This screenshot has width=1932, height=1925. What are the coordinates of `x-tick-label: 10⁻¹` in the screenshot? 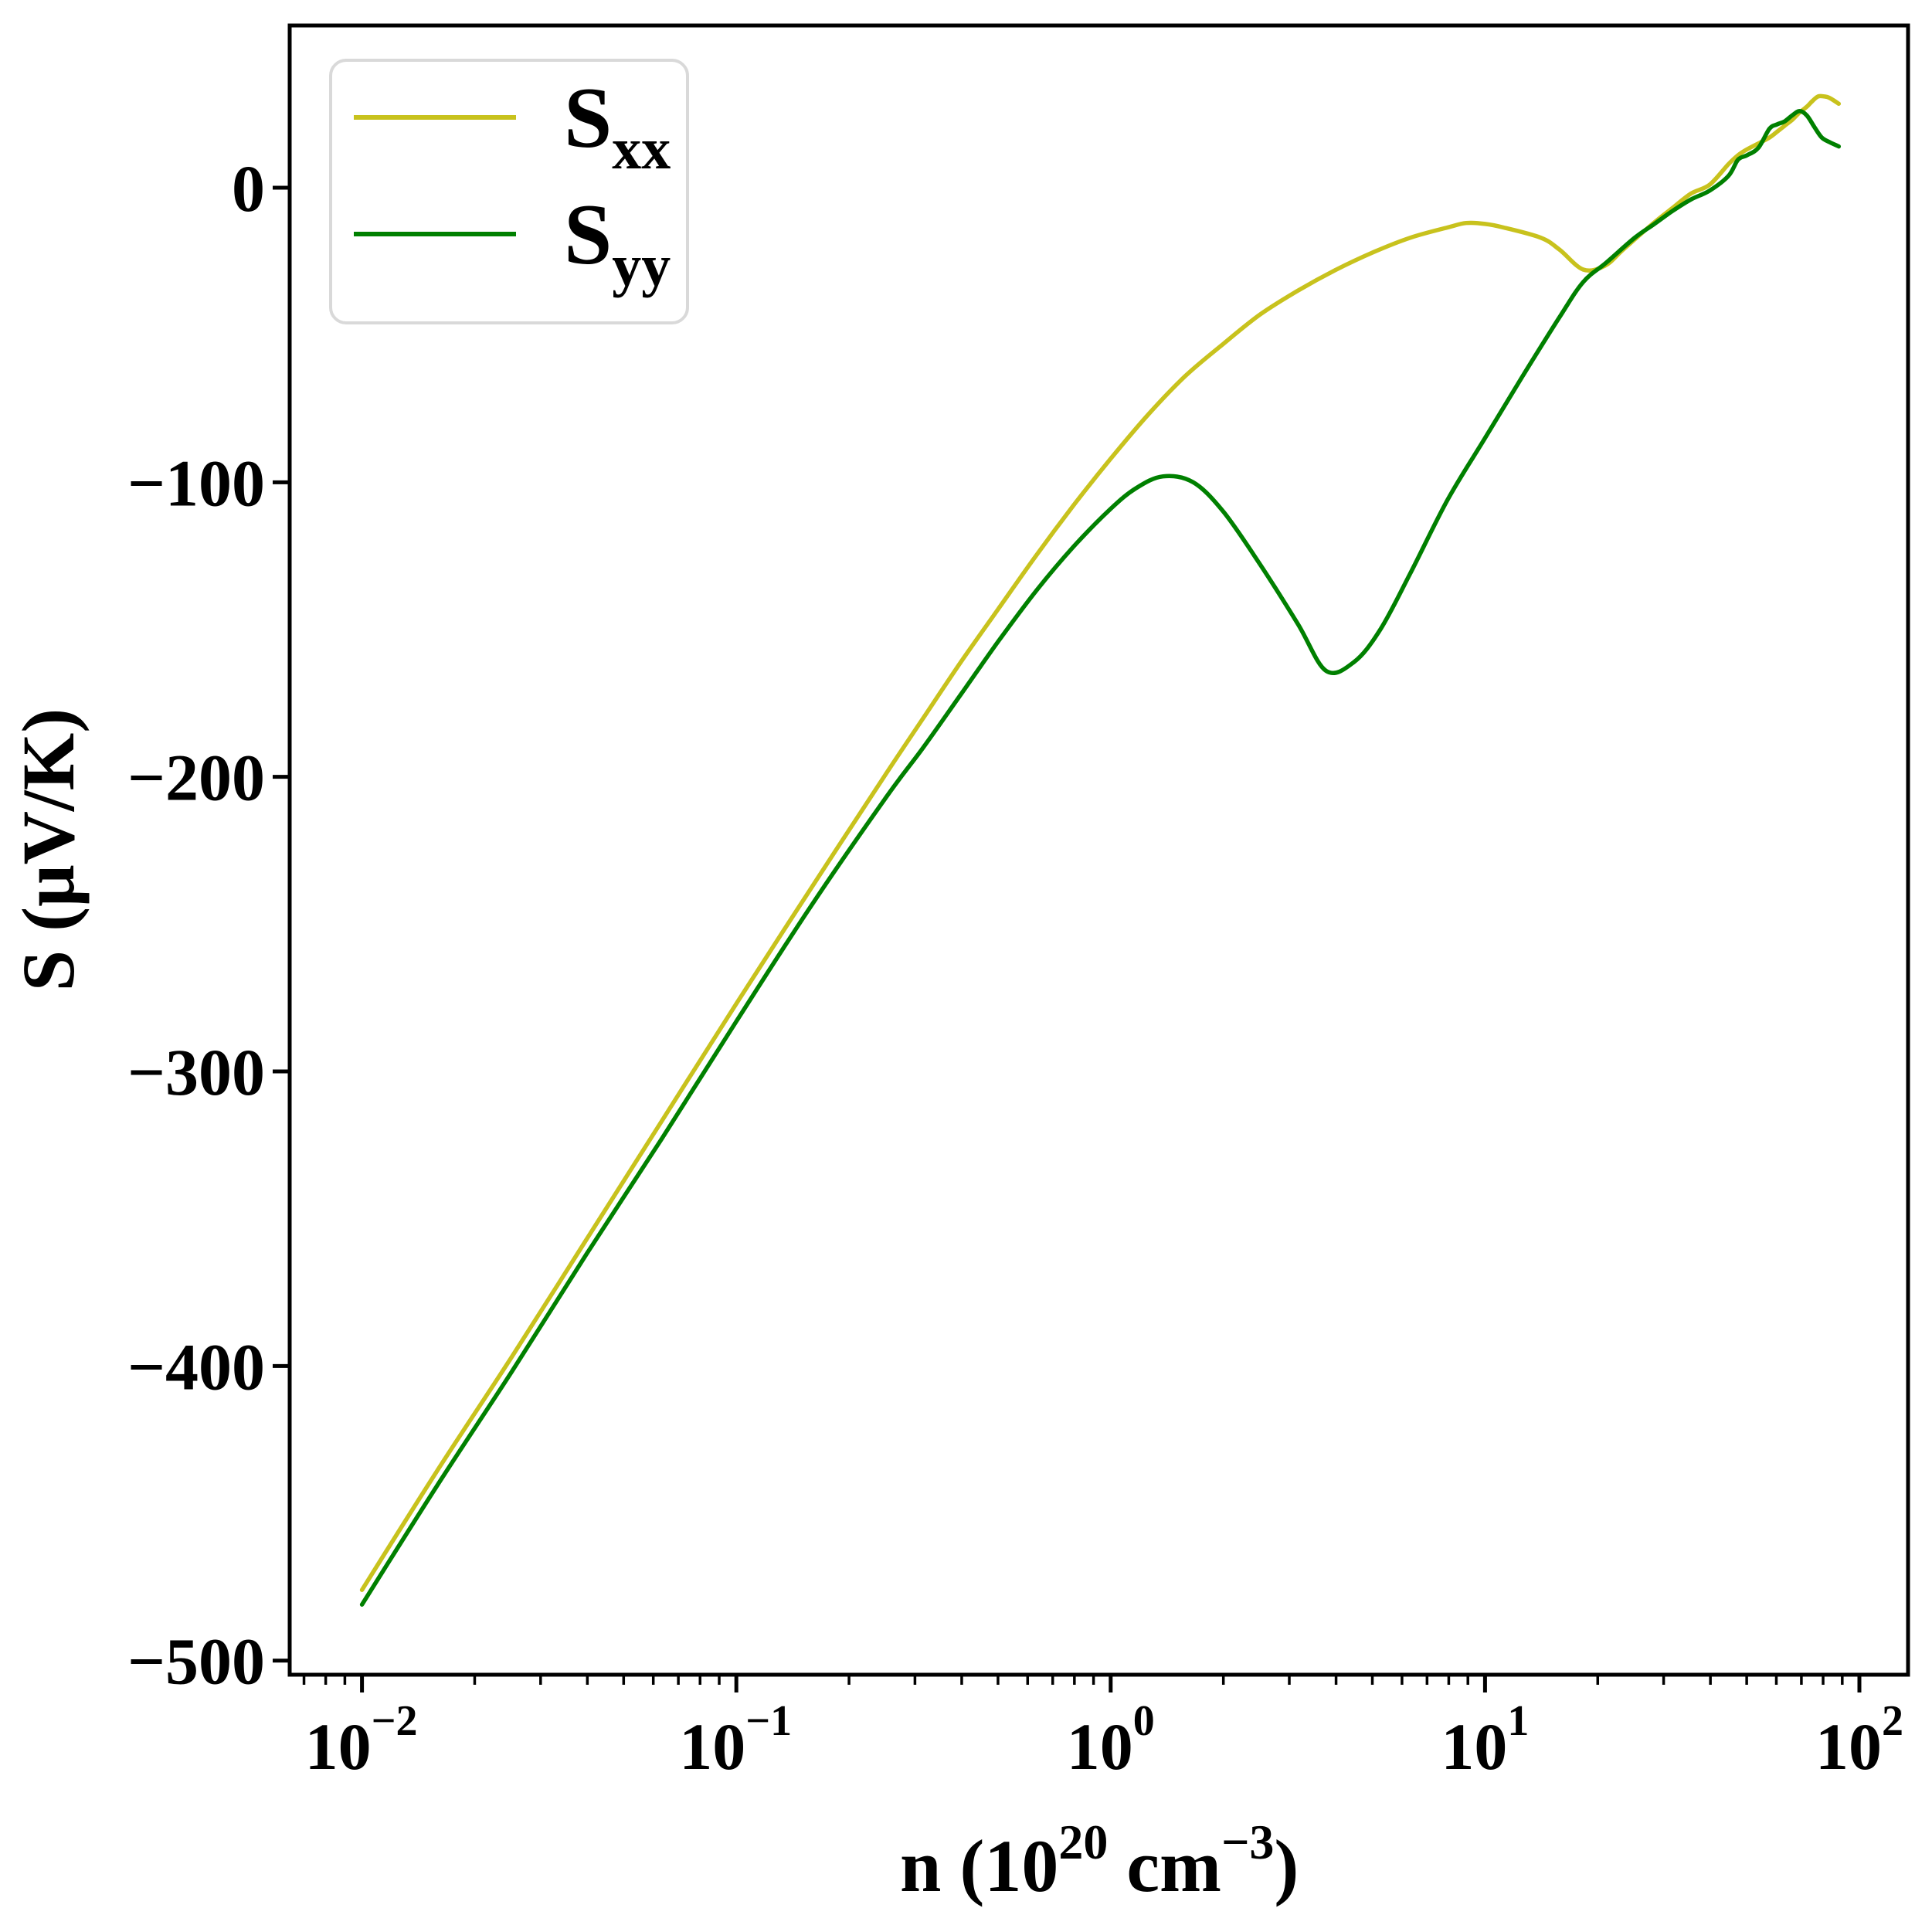 It's located at (736, 1740).